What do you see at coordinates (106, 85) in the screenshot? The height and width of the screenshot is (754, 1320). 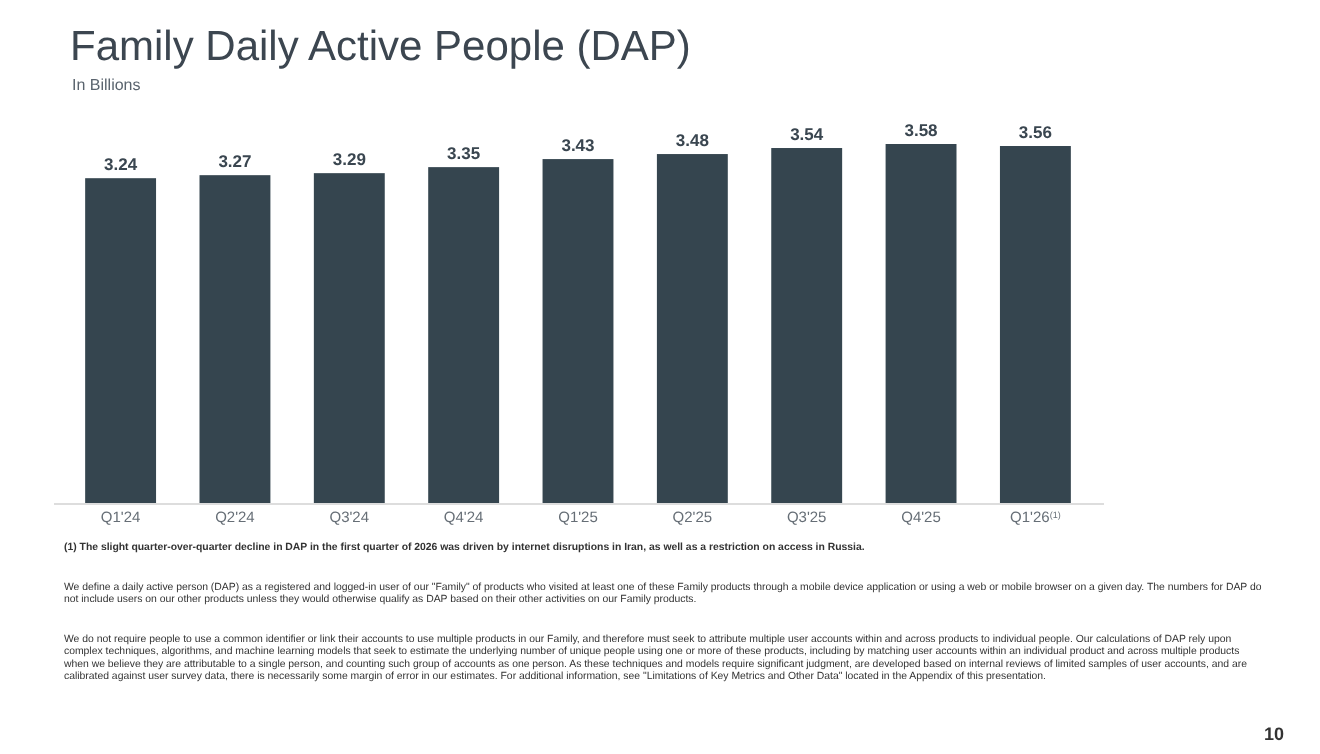 I see `chart-subtitle: In Billions` at bounding box center [106, 85].